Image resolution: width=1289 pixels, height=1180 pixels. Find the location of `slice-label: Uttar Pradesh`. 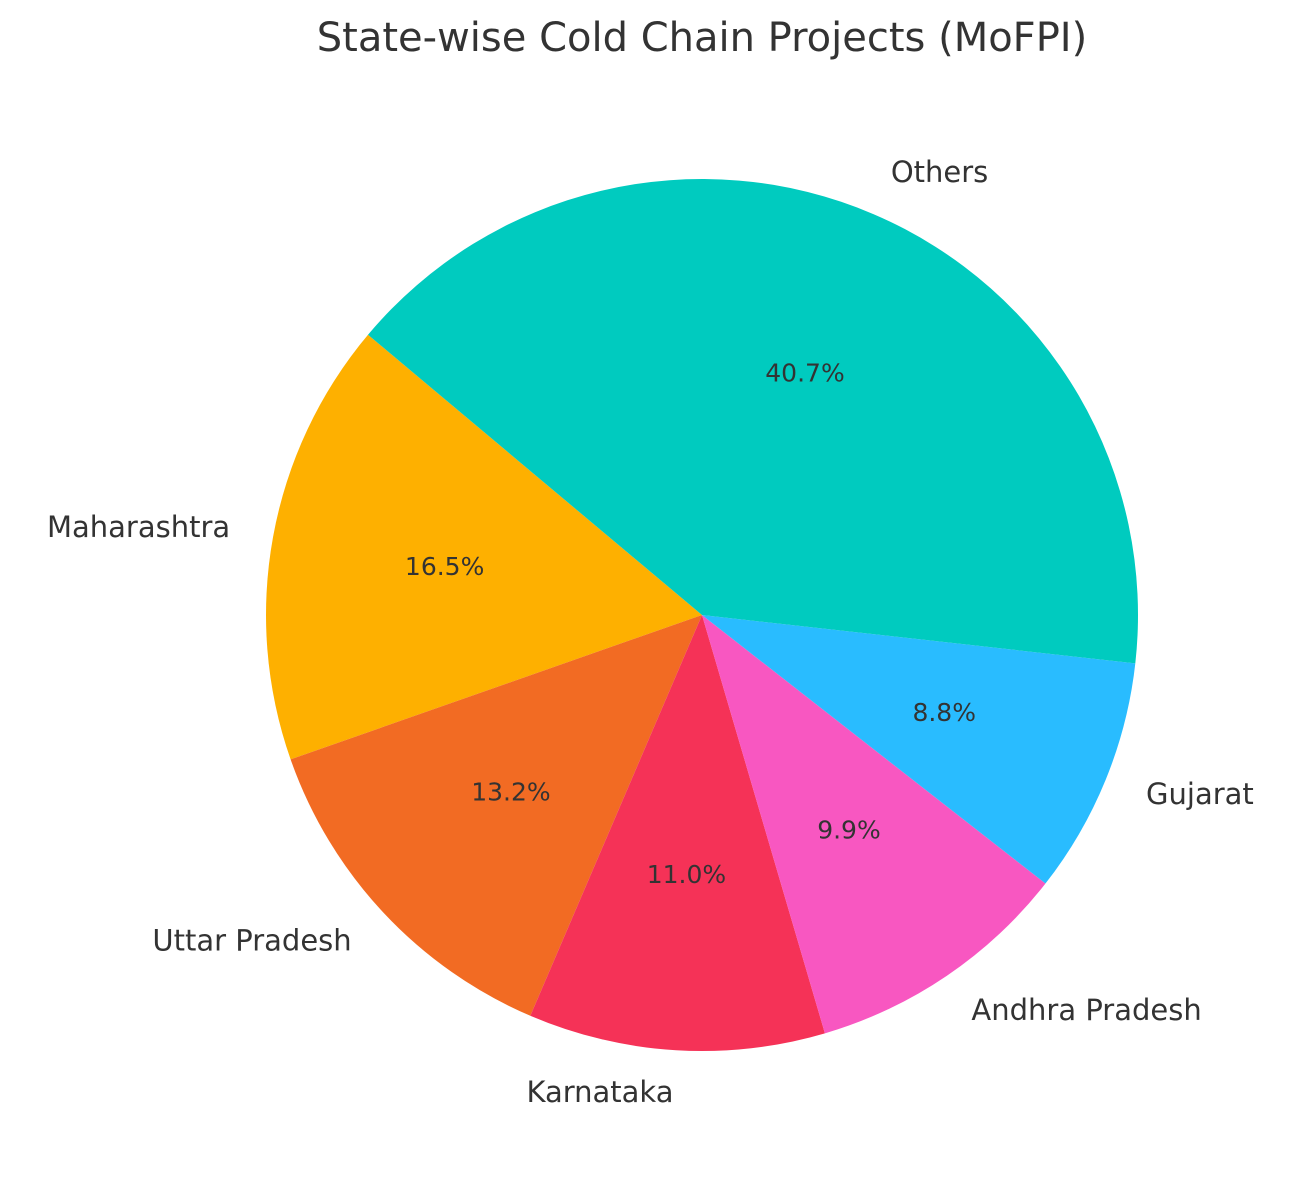

slice-label: Uttar Pradesh is located at coordinates (251, 941).